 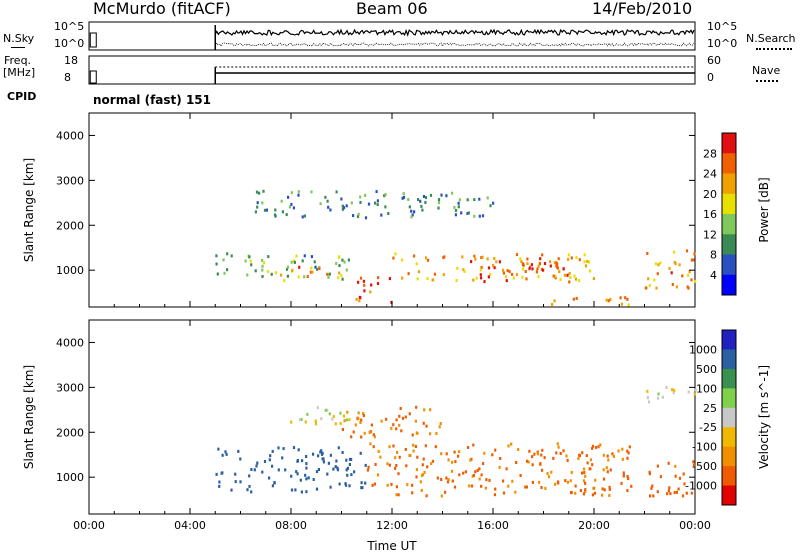 I want to click on y-tick-label: 1000, so click(x=70, y=477).